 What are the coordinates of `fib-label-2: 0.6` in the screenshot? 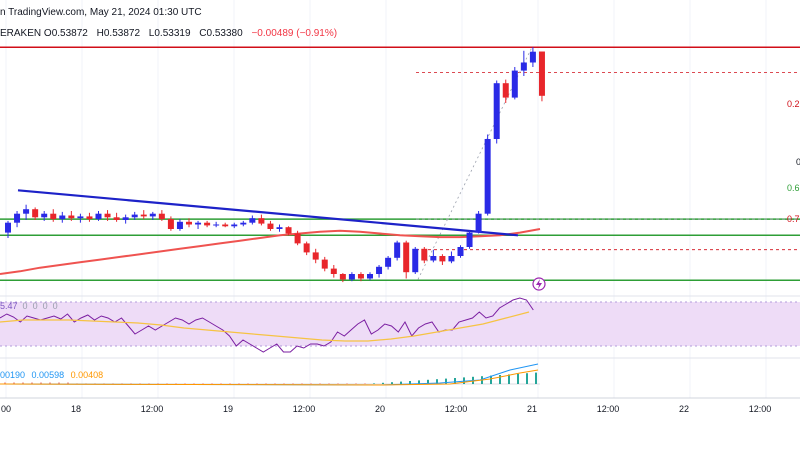 It's located at (793, 188).